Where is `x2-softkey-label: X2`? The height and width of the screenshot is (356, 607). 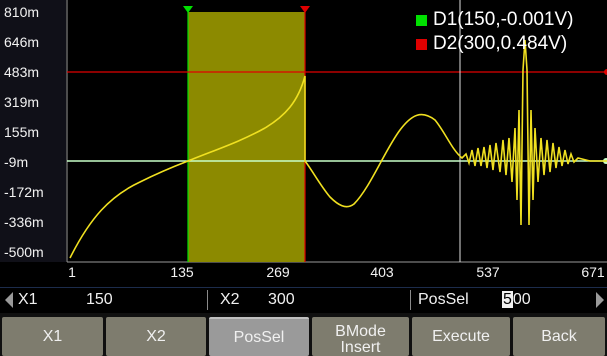
x2-softkey-label: X2 is located at coordinates (156, 336).